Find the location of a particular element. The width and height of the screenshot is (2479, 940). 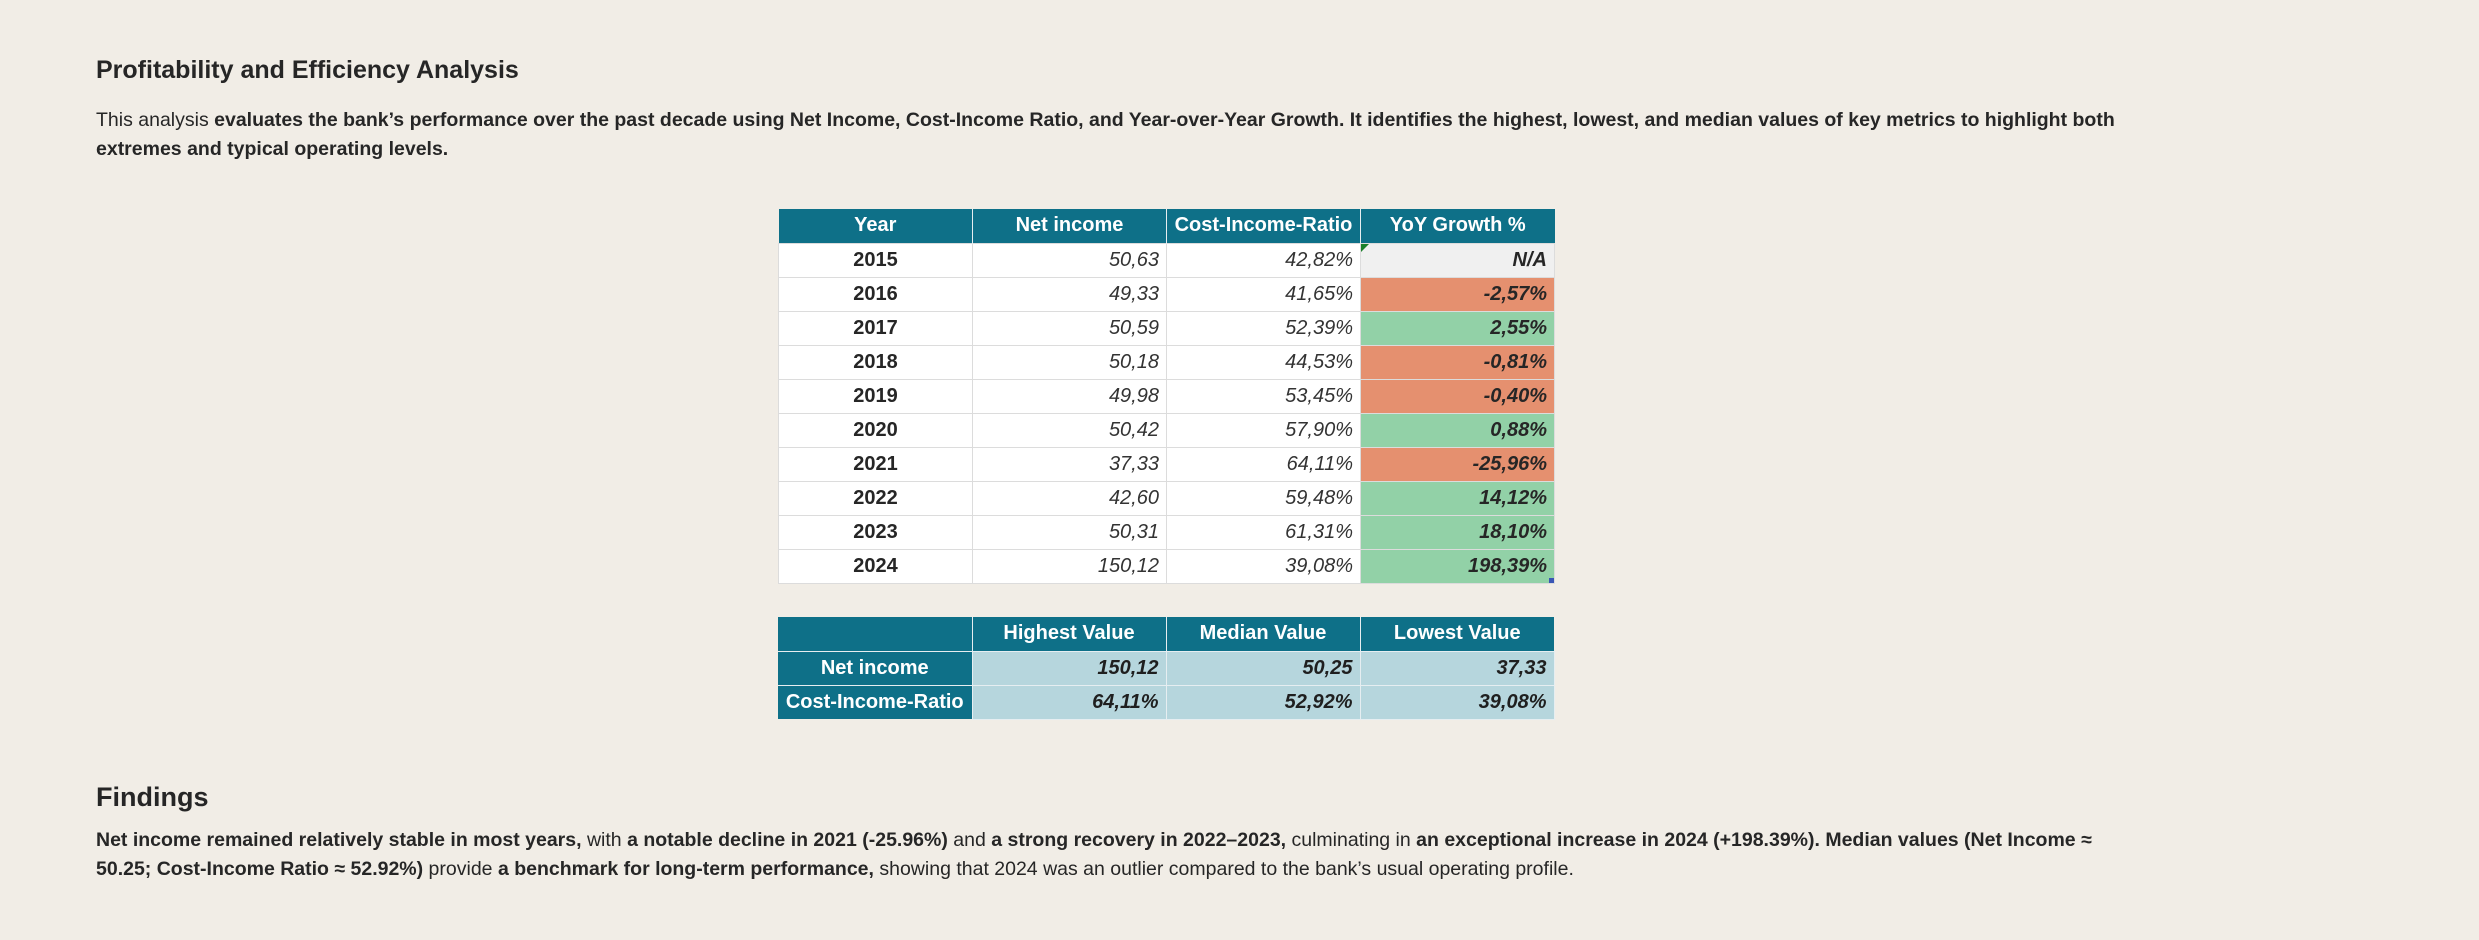

yoy-growth-cell: N/A is located at coordinates (1457, 260).